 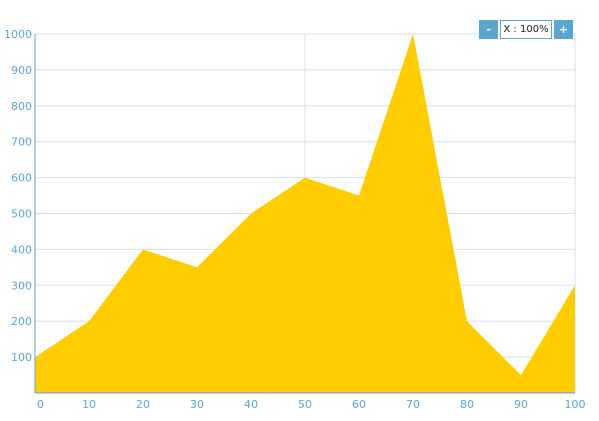 I want to click on y-tick-label: 700, so click(x=21, y=142).